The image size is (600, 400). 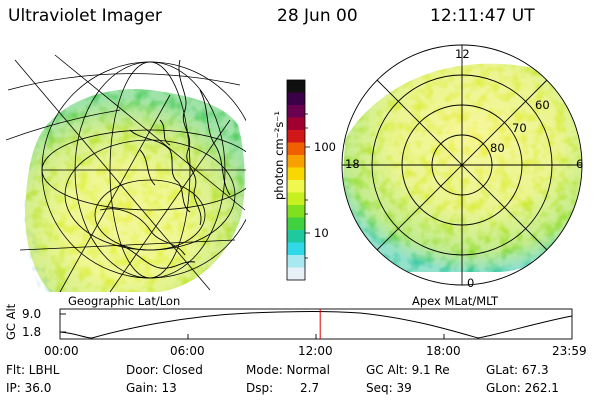 I want to click on colorbar-tick-10: 10, so click(x=321, y=233).